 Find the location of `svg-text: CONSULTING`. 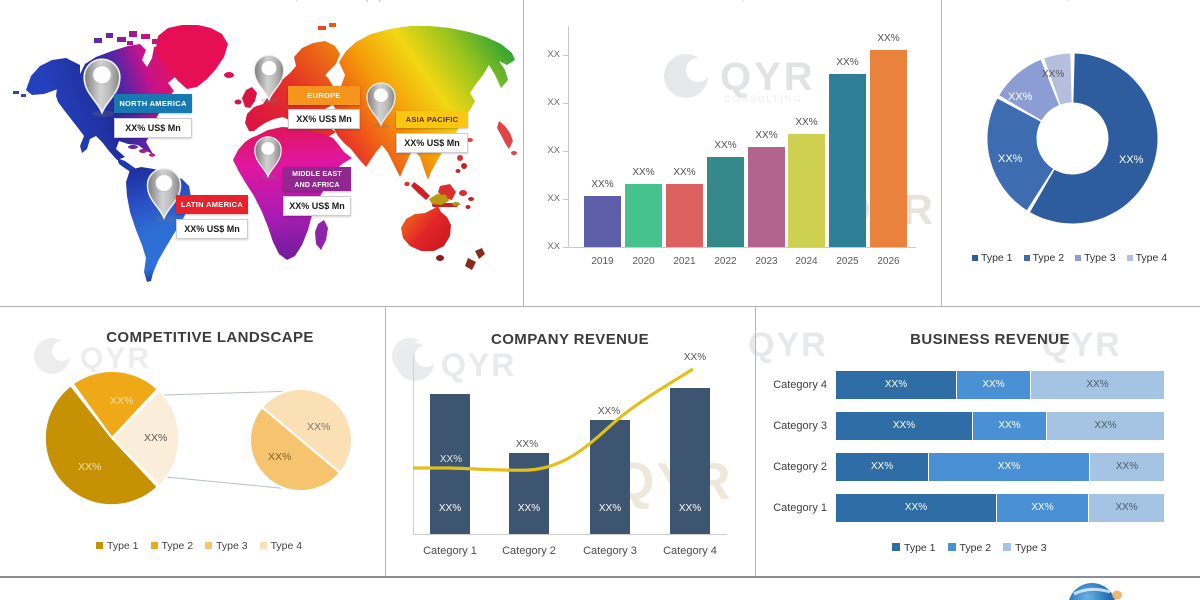

svg-text: CONSULTING is located at coordinates (763, 99).